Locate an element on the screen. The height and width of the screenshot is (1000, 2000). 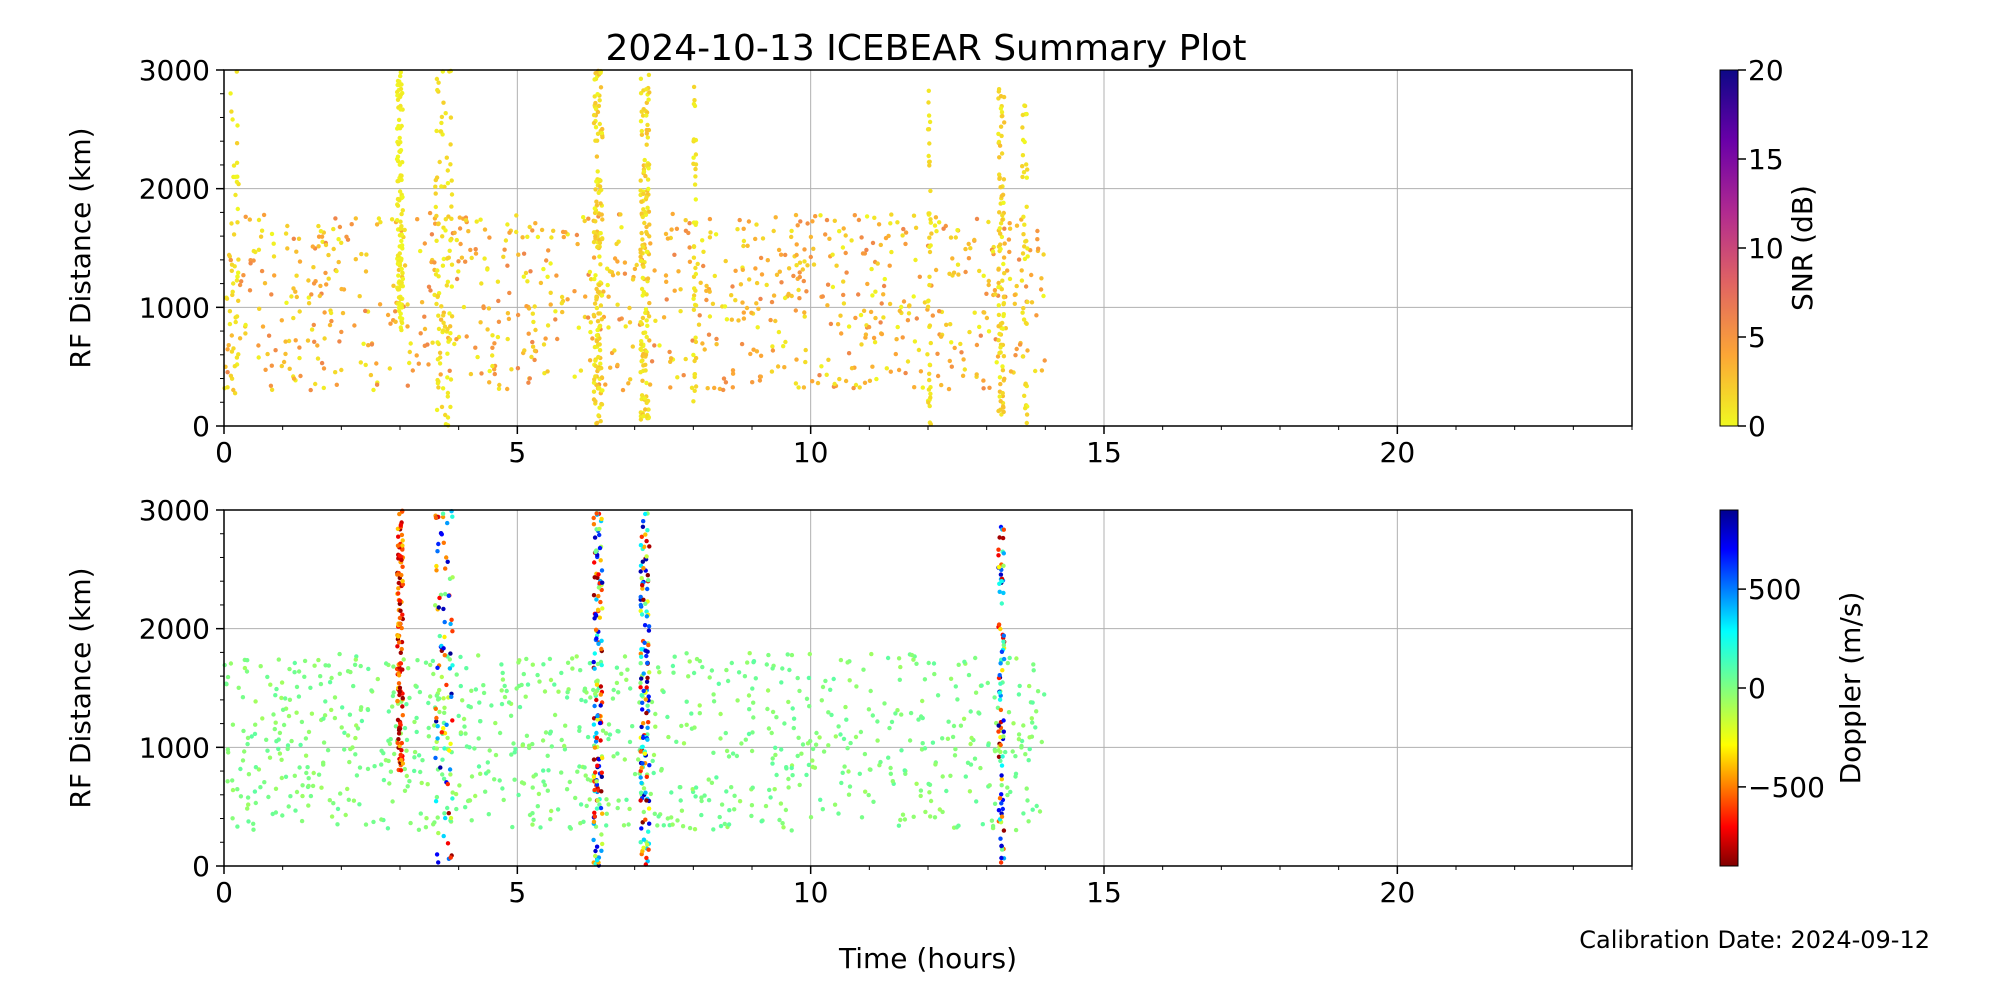
y-tick-label: 3000 is located at coordinates (174, 70).